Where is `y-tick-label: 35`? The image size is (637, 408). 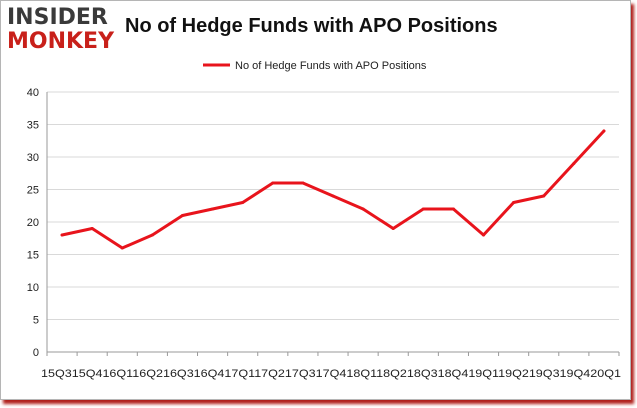
y-tick-label: 35 is located at coordinates (33, 126).